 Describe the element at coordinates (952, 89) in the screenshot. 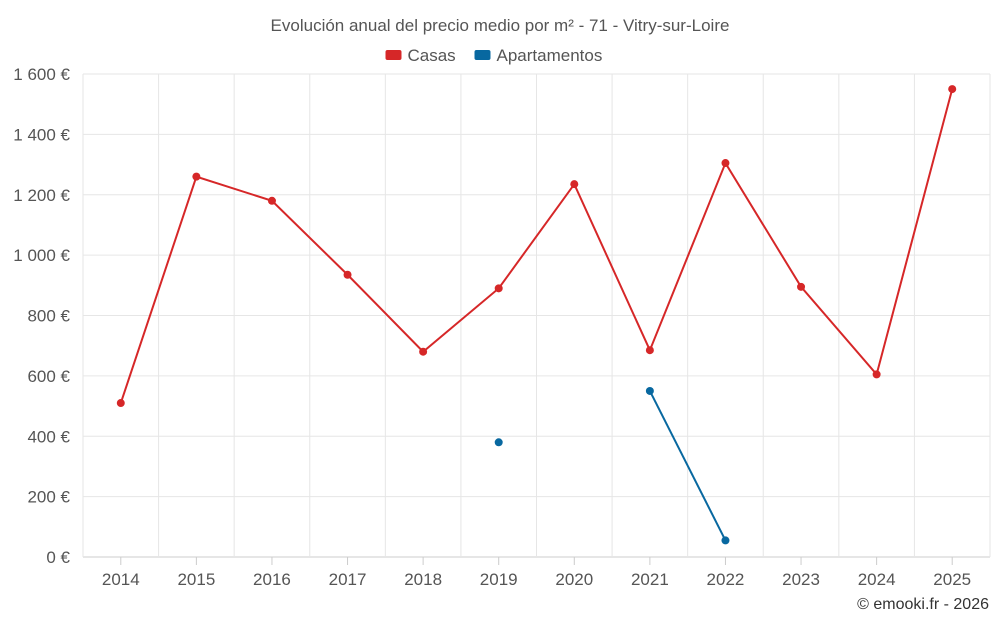

I see `data-point-casas-2025` at that location.